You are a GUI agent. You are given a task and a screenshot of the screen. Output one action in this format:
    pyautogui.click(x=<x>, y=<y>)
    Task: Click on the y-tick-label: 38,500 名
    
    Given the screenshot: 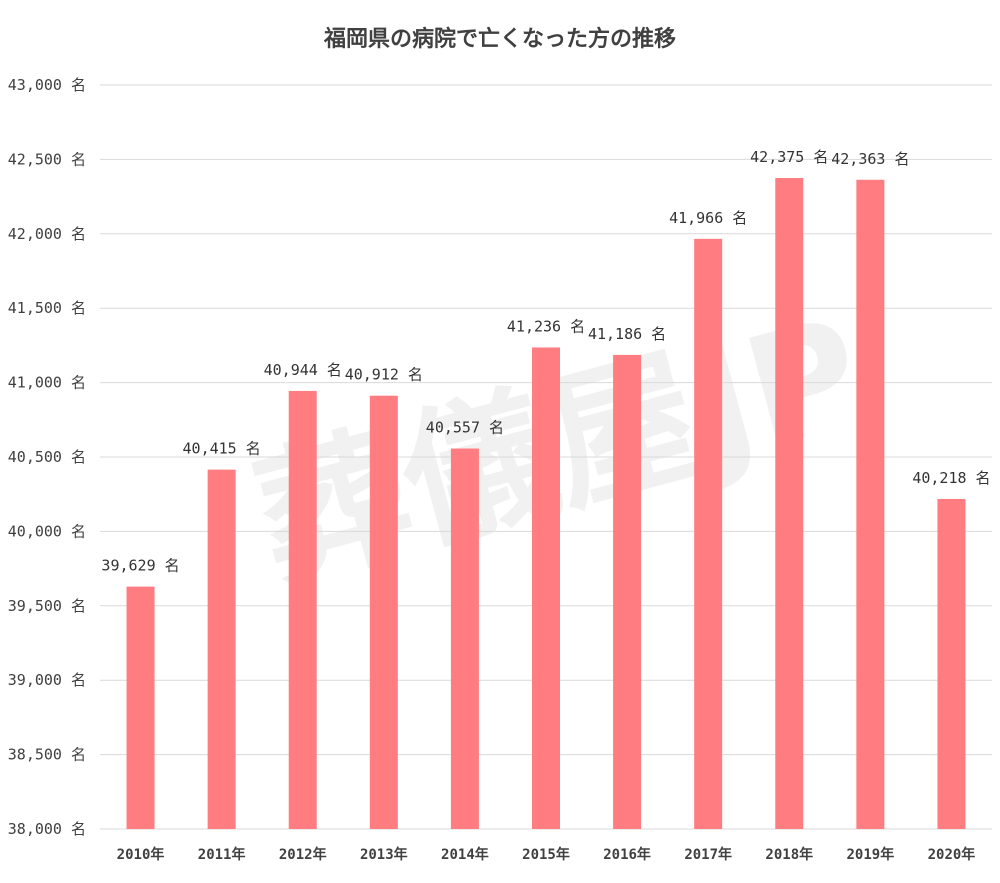 What is the action you would take?
    pyautogui.click(x=47, y=755)
    